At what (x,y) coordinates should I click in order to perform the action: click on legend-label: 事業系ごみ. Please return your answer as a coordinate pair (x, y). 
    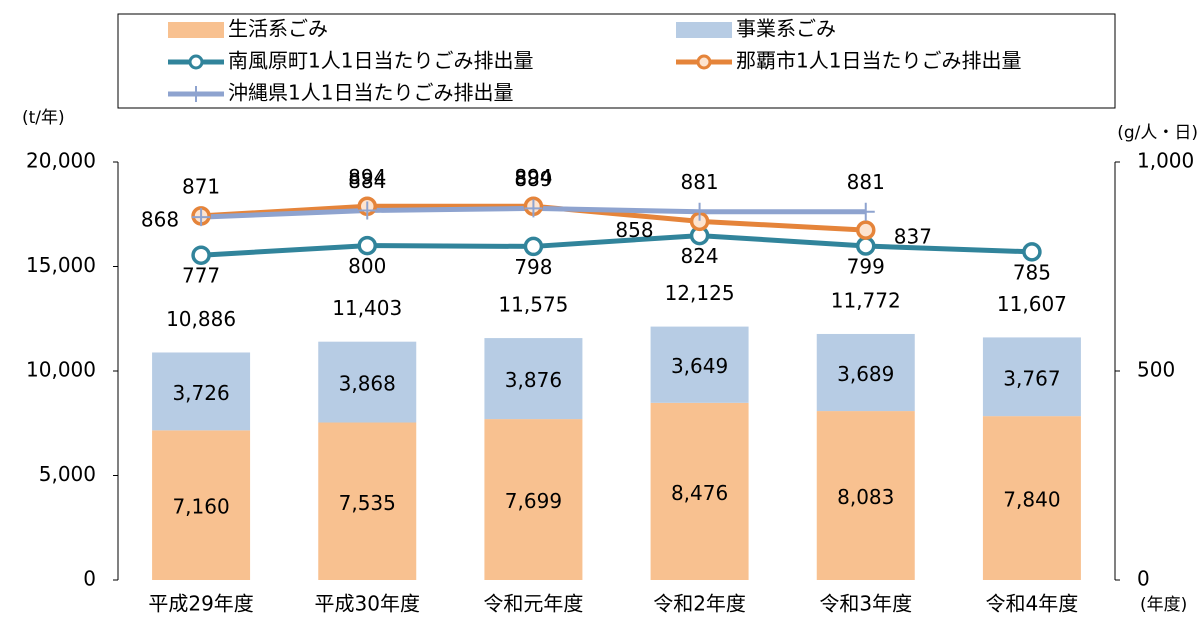
    Looking at the image, I should click on (786, 29).